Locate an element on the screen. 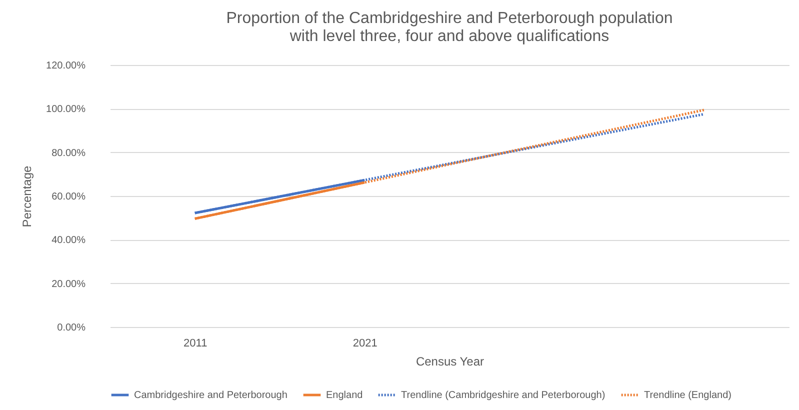 The image size is (799, 410). legend-label: England is located at coordinates (344, 395).